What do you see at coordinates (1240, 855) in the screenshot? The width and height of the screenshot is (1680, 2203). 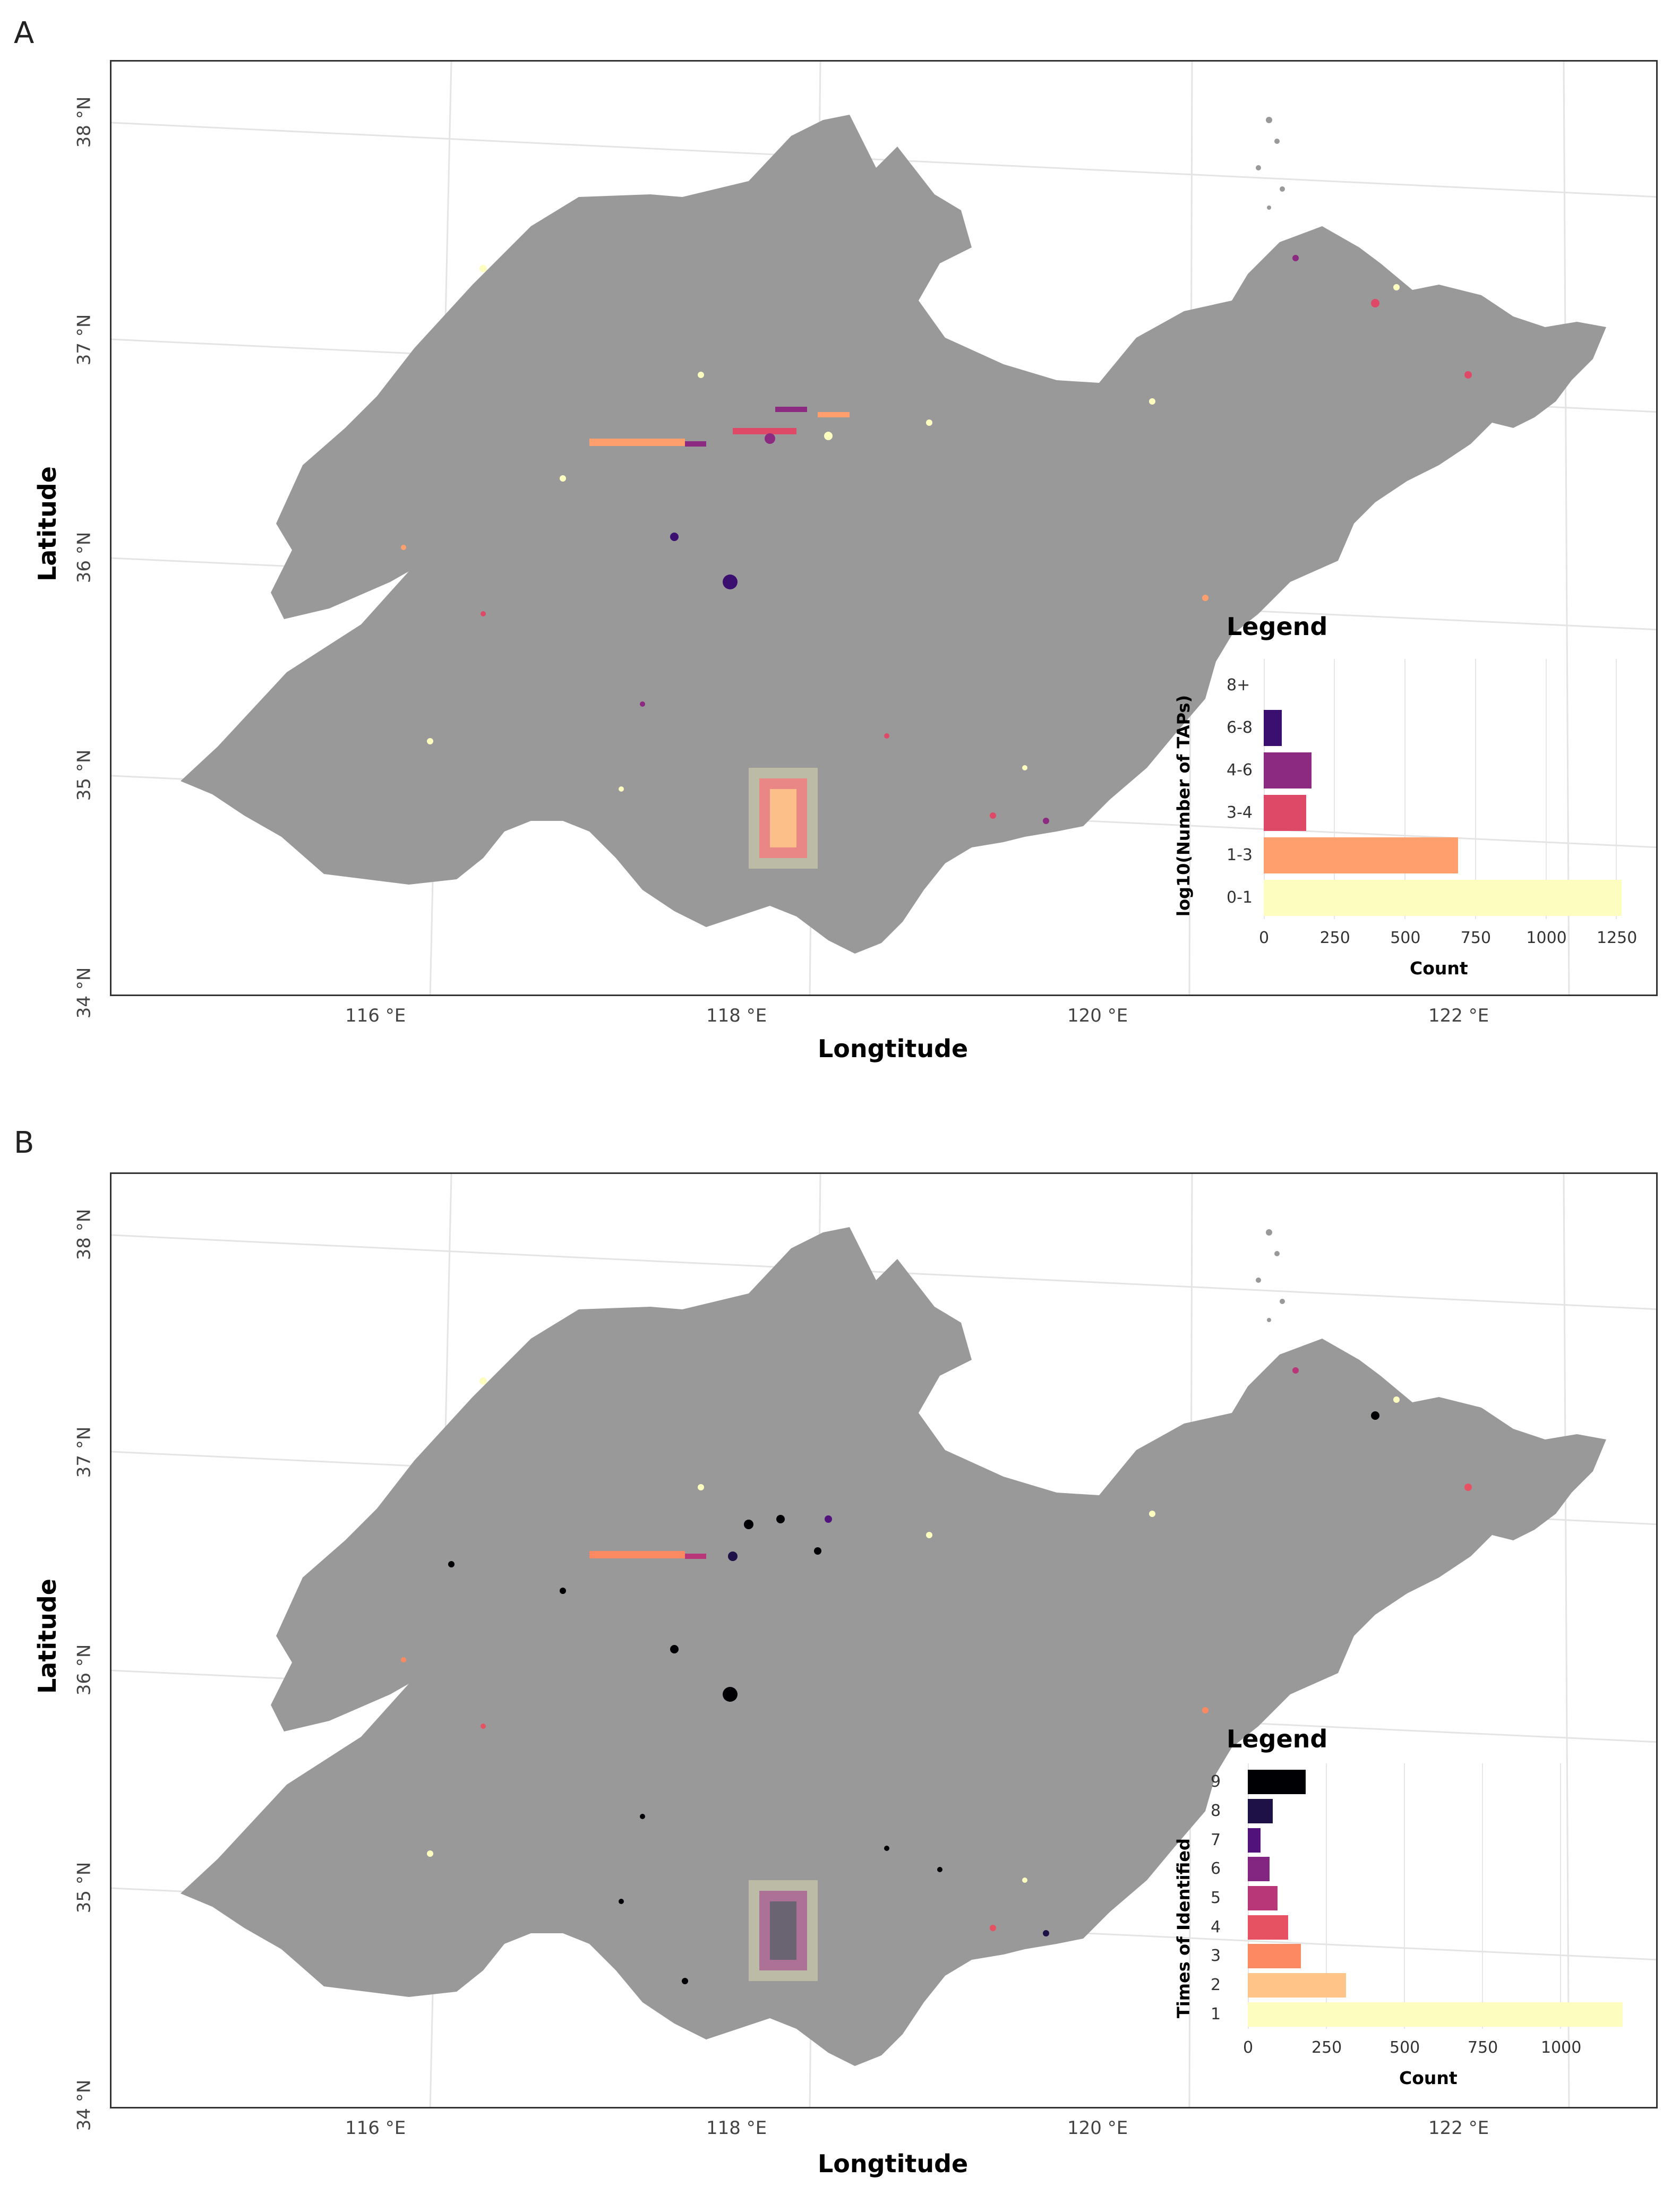 I see `legend-category-label: 1-3` at bounding box center [1240, 855].